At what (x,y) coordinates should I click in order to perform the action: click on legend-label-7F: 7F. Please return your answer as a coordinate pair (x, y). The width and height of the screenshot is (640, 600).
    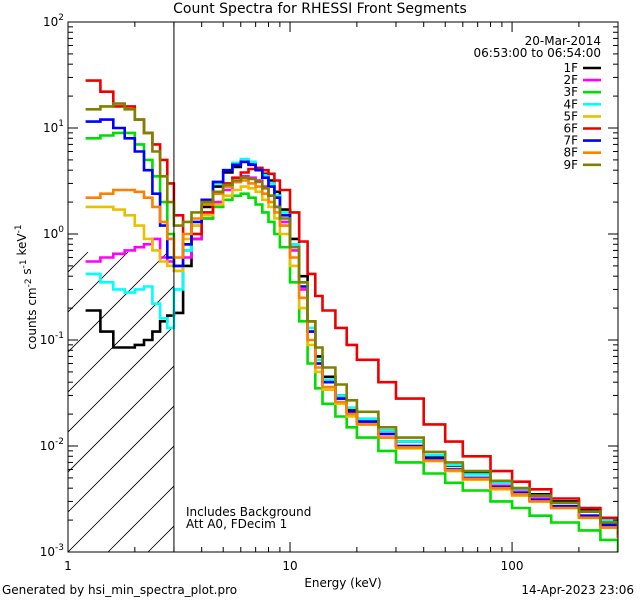
    Looking at the image, I should click on (570, 141).